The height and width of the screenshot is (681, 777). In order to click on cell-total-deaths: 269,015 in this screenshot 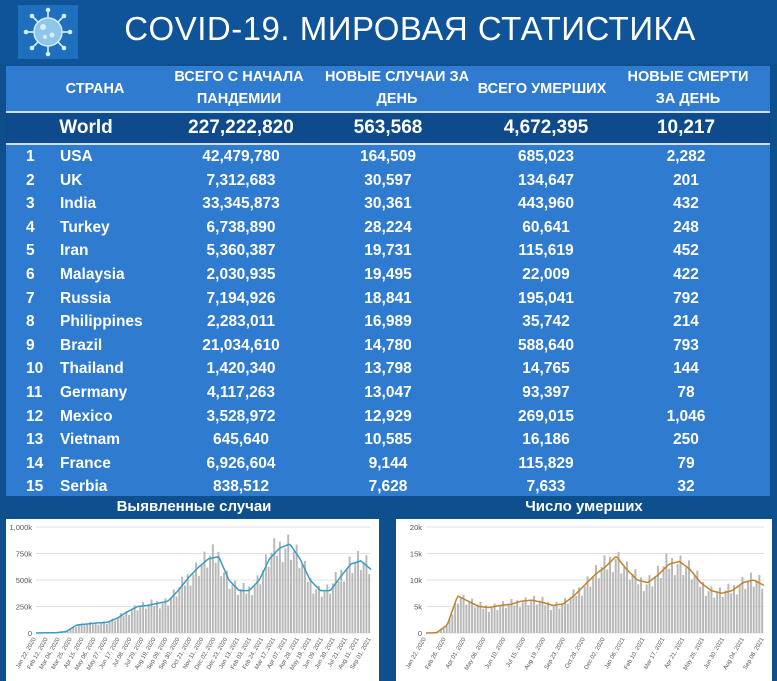, I will do `click(546, 416)`.